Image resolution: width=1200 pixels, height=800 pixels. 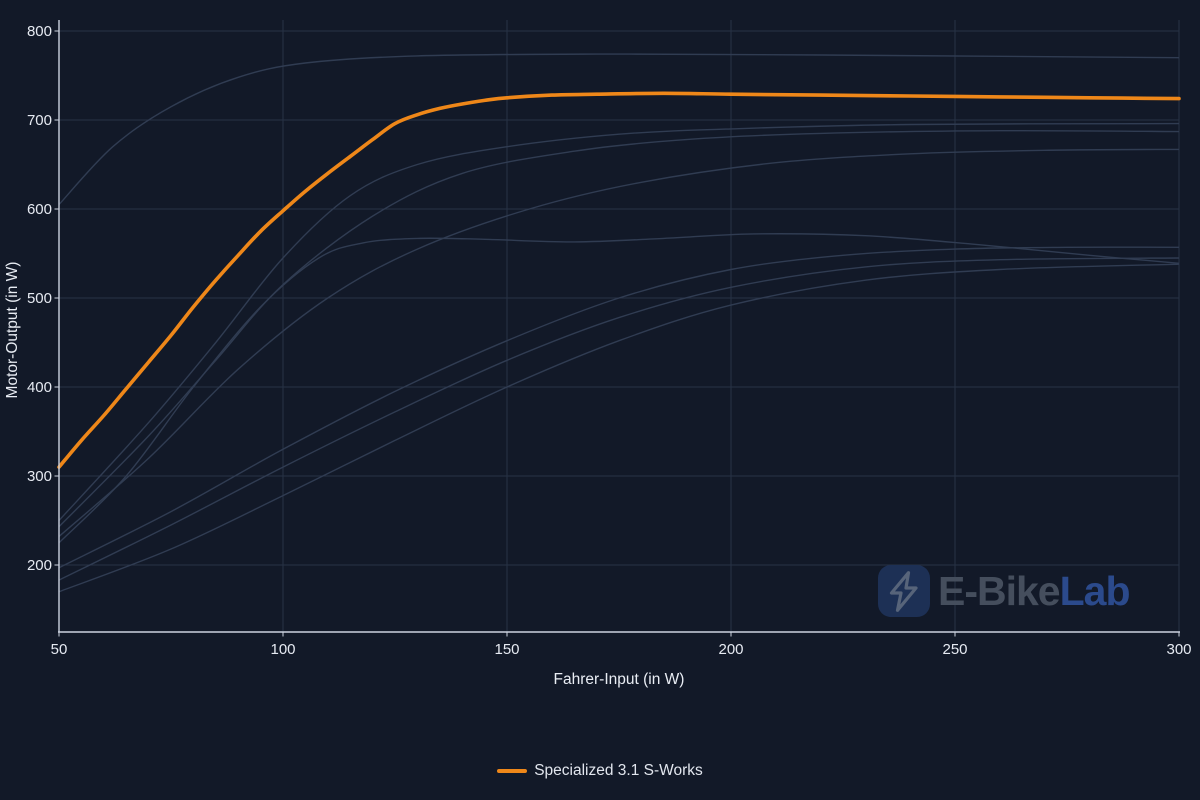 I want to click on legend-item-specialized: Specialized 3.1 S-Works, so click(x=600, y=771).